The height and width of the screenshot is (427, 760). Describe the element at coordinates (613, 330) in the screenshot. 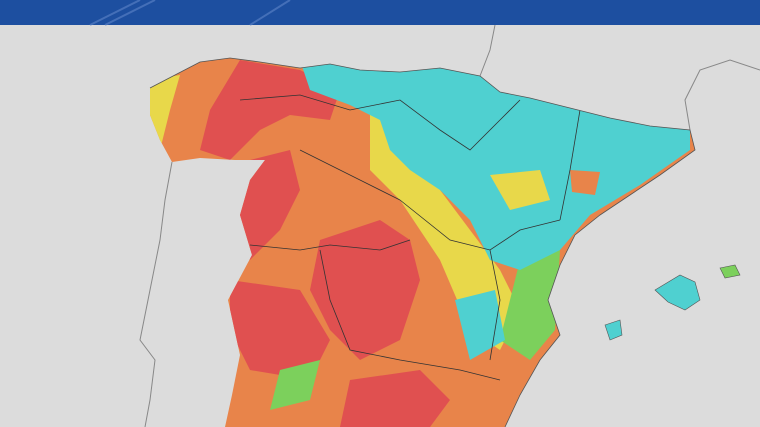

I see `island-ibiza` at that location.